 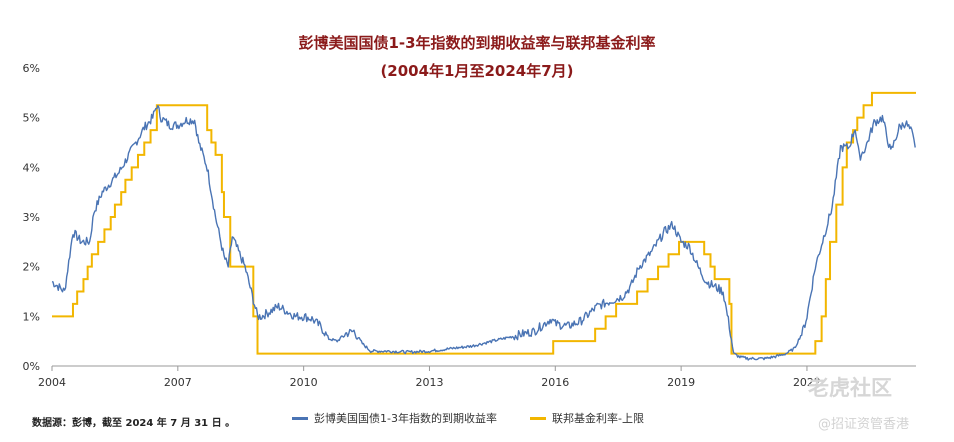 I want to click on legend-swatch-series2, so click(x=538, y=418).